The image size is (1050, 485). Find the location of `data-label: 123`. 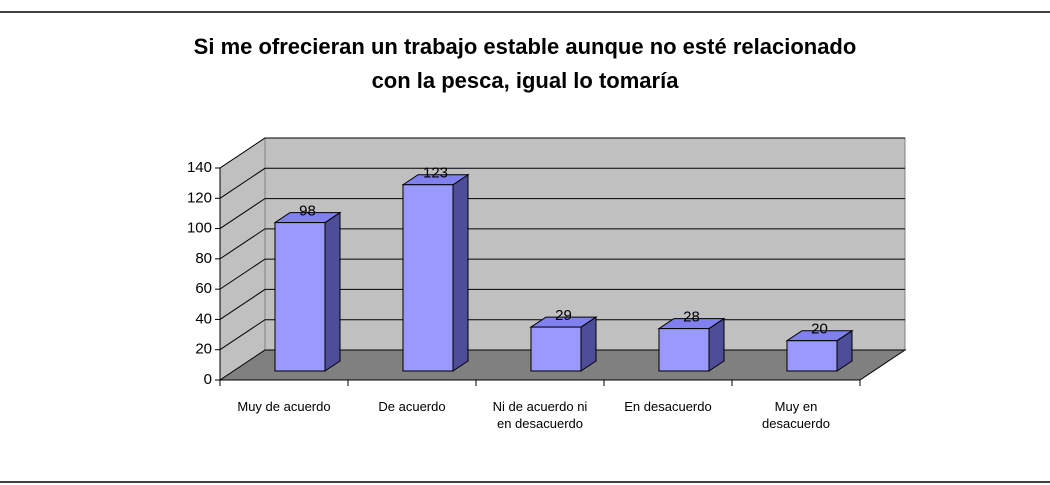

data-label: 123 is located at coordinates (435, 173).